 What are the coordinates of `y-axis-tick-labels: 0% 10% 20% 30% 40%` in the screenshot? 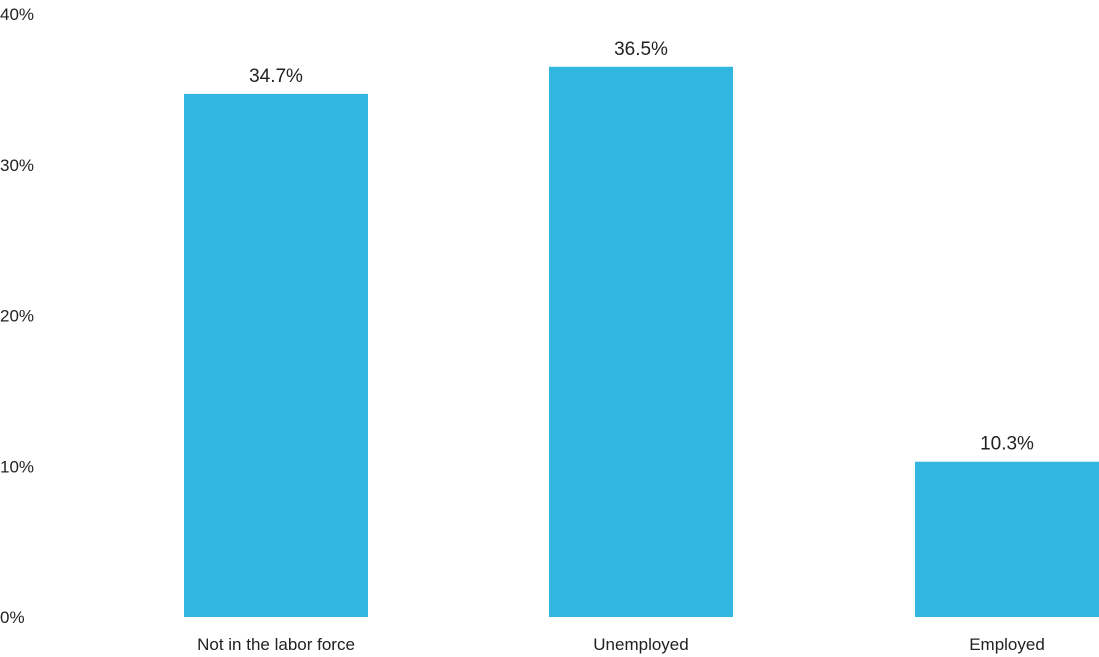 It's located at (17, 316).